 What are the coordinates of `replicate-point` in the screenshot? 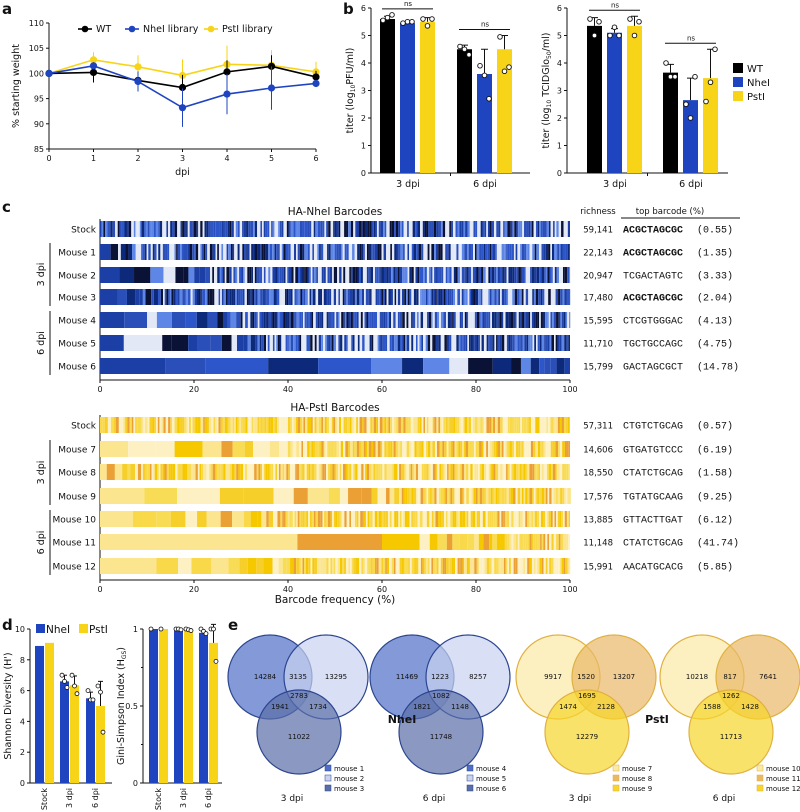 It's located at (103, 732).